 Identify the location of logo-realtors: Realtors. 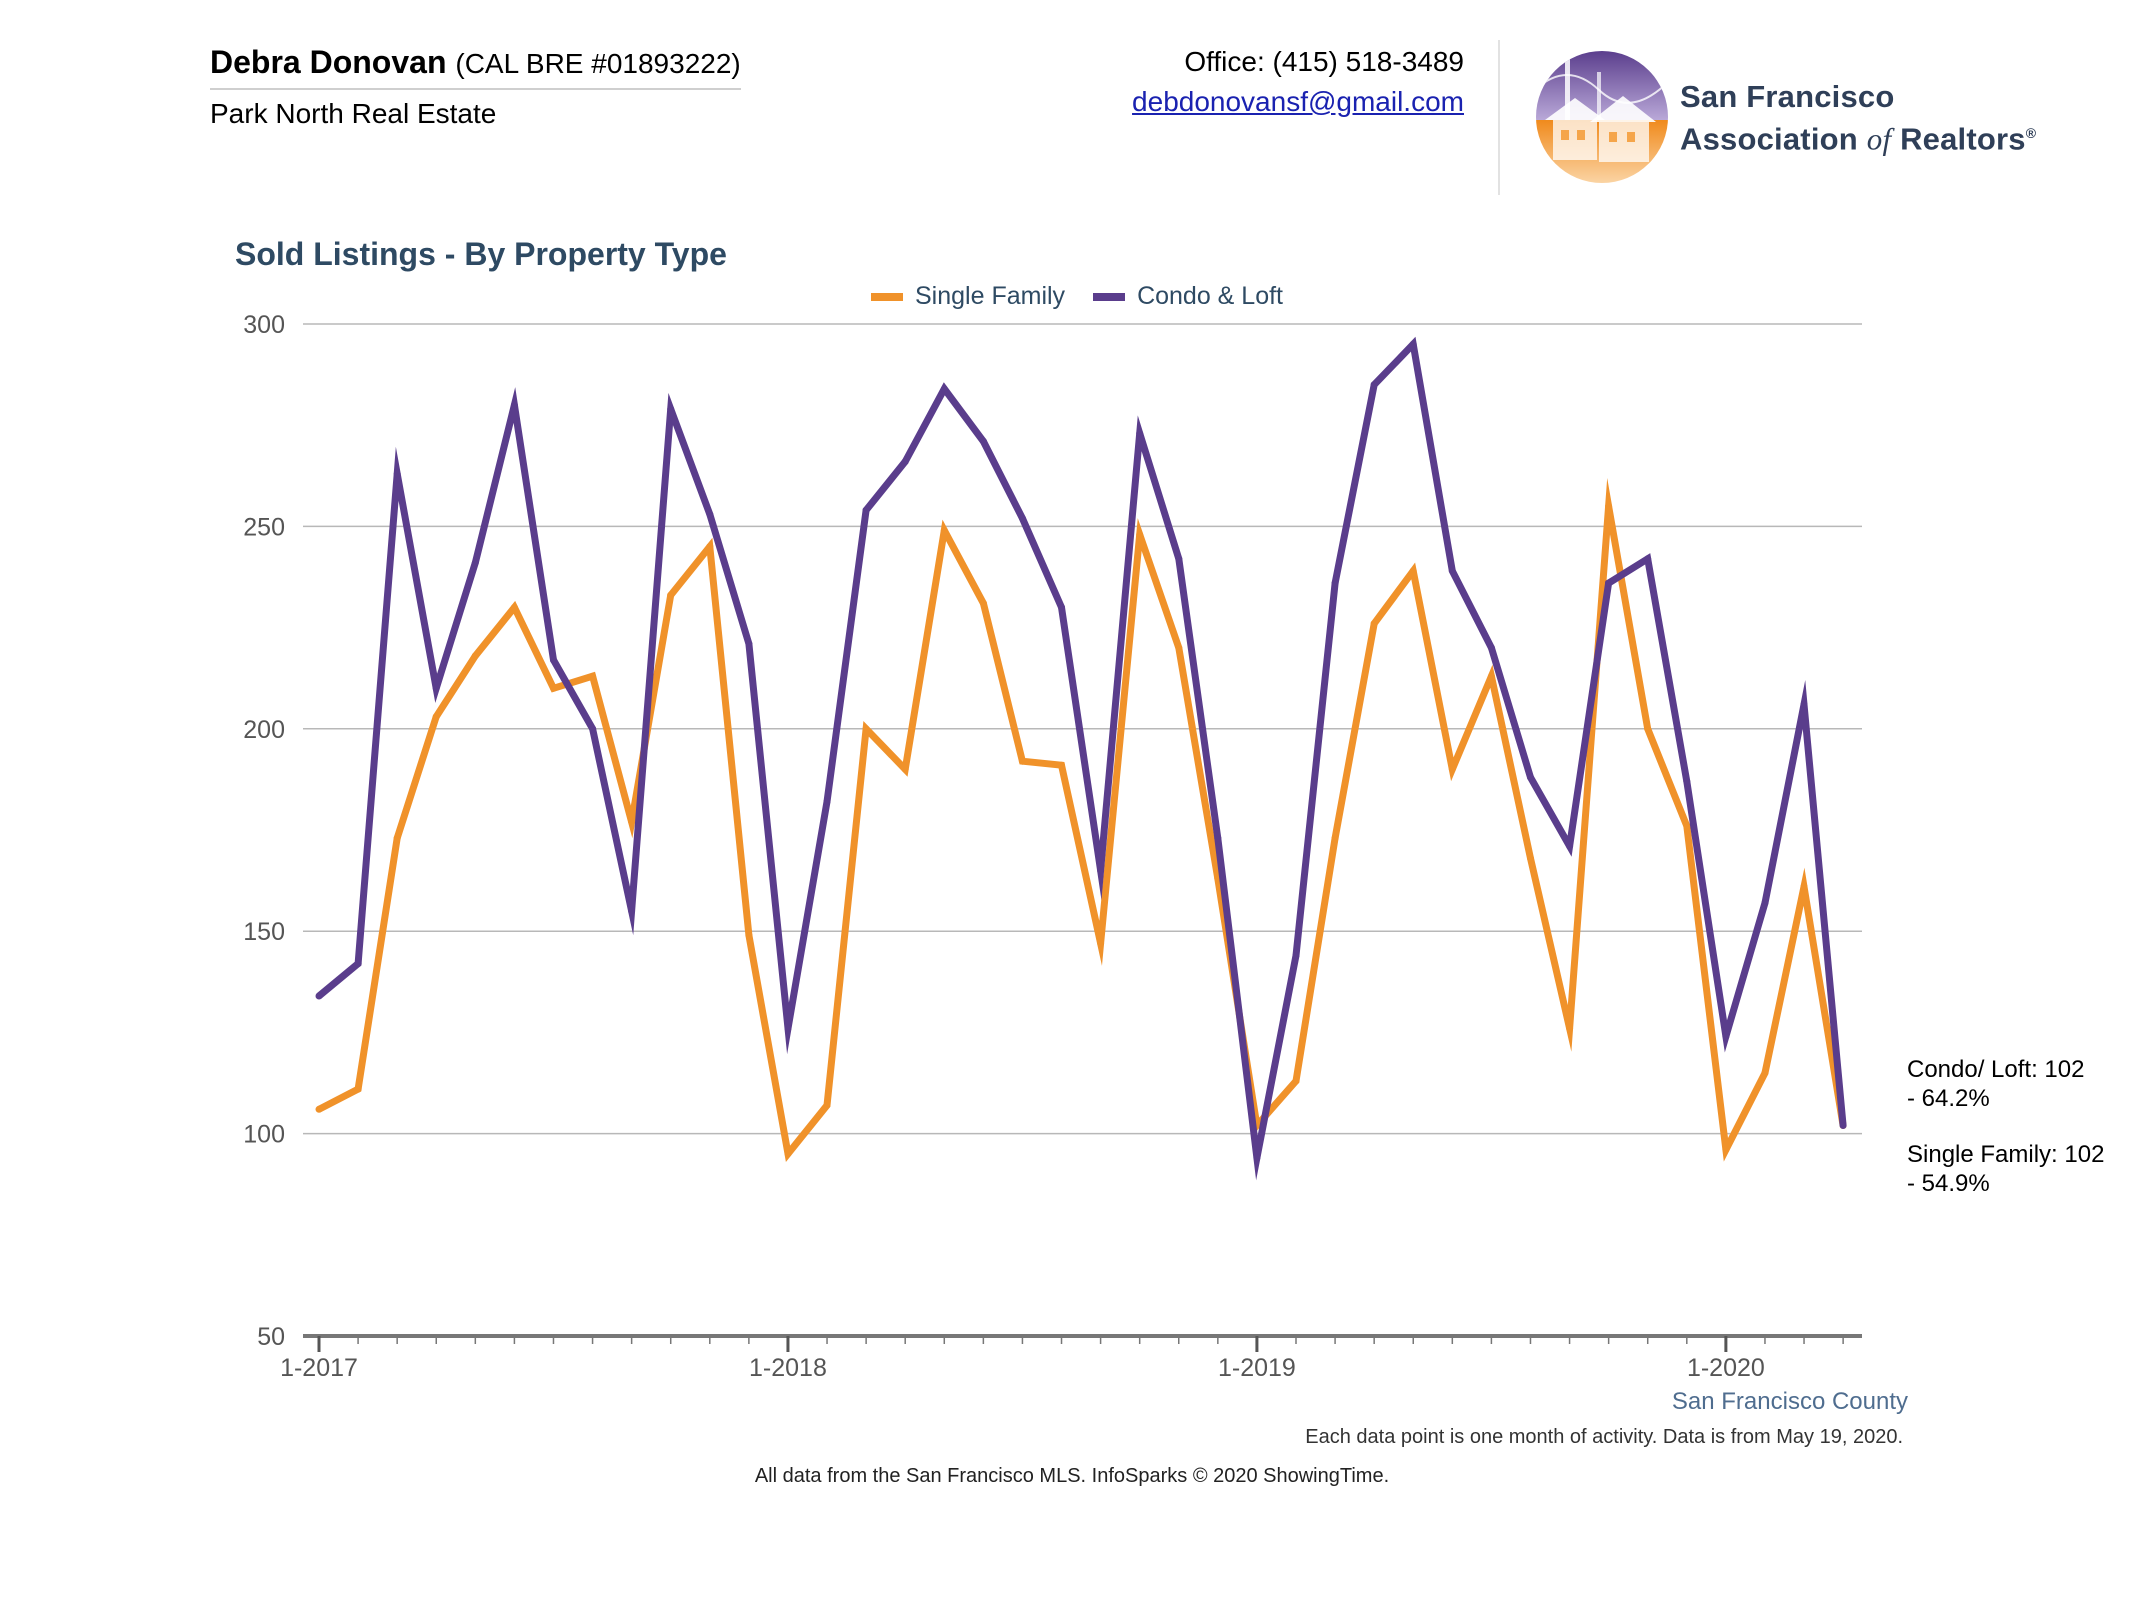
(1963, 139).